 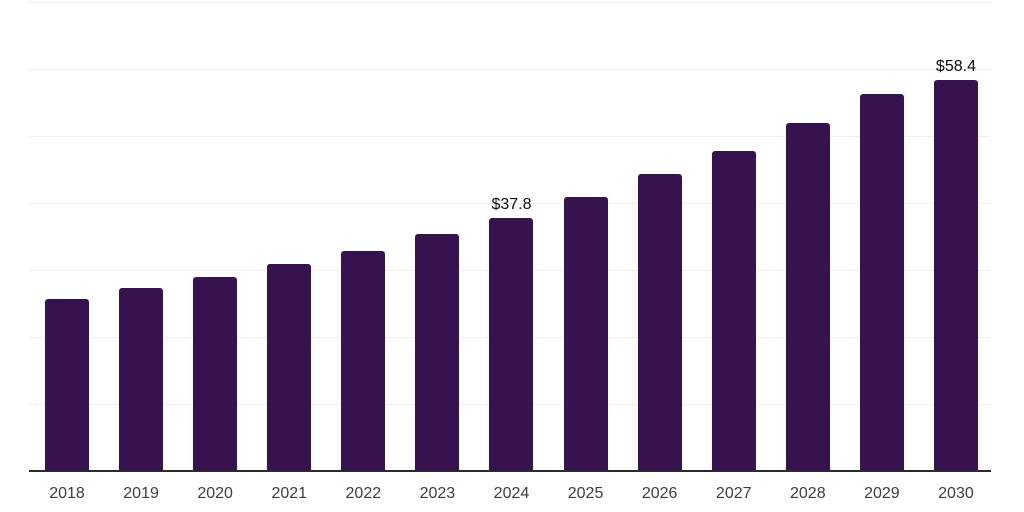 I want to click on bar-2019, so click(x=141, y=379).